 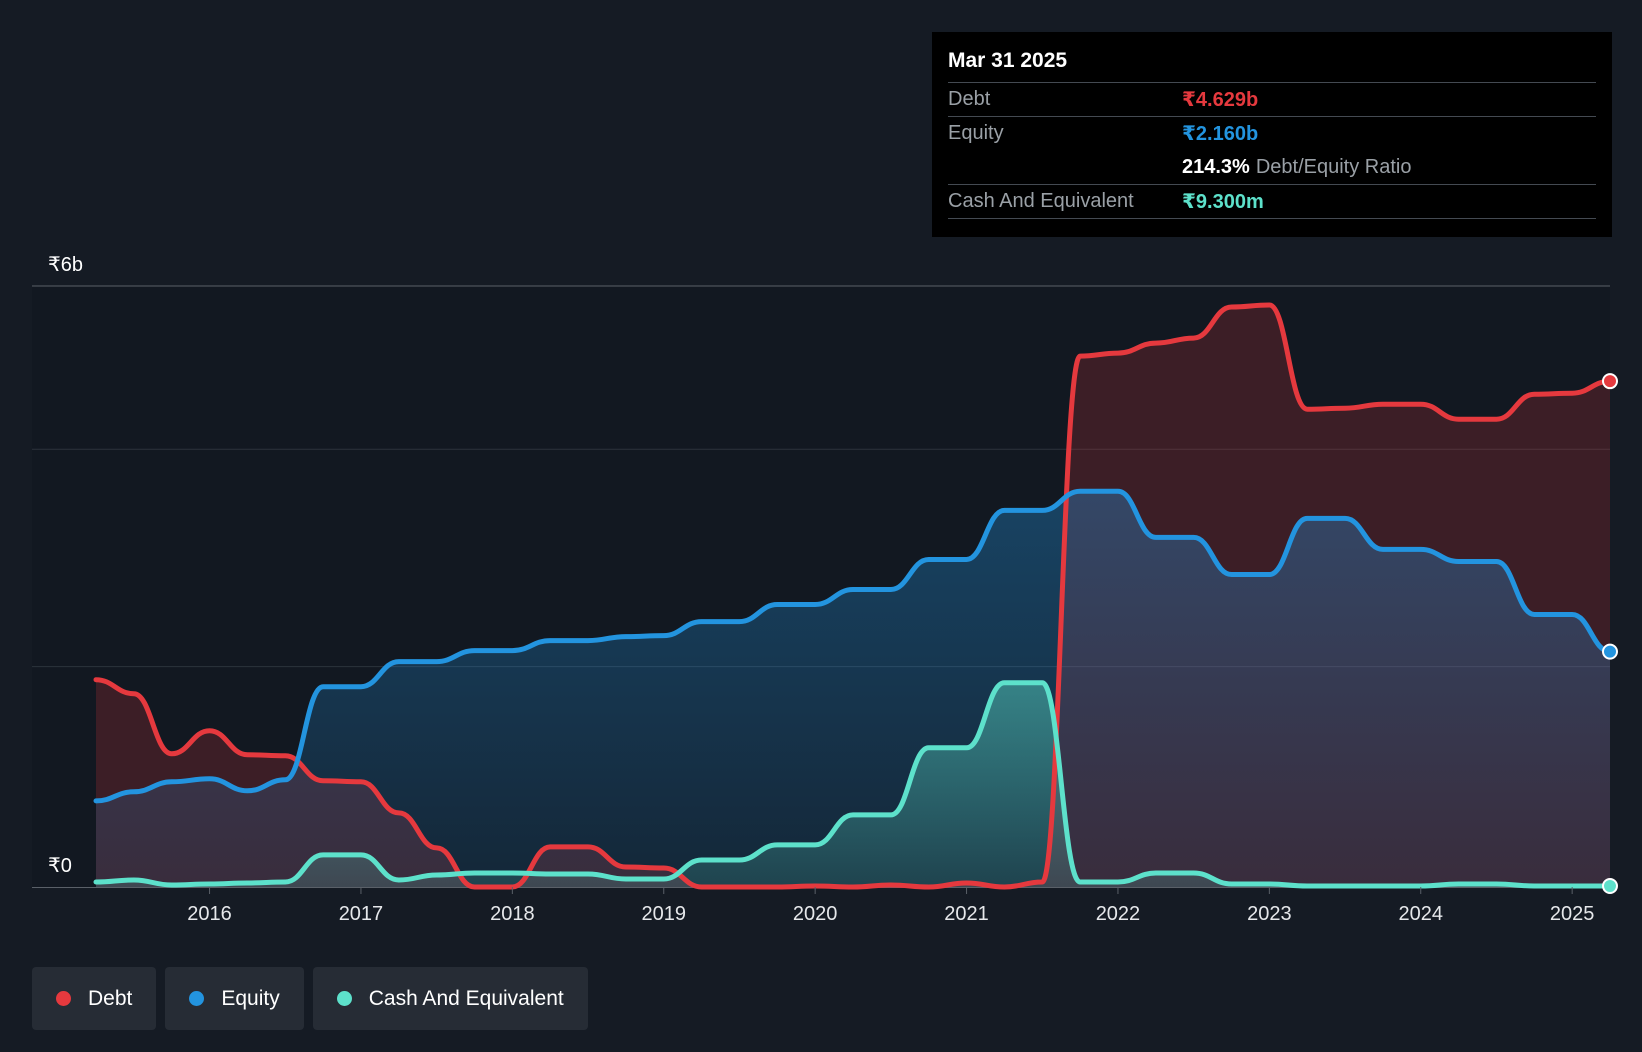 What do you see at coordinates (250, 998) in the screenshot?
I see `legend-label-equity: Equity` at bounding box center [250, 998].